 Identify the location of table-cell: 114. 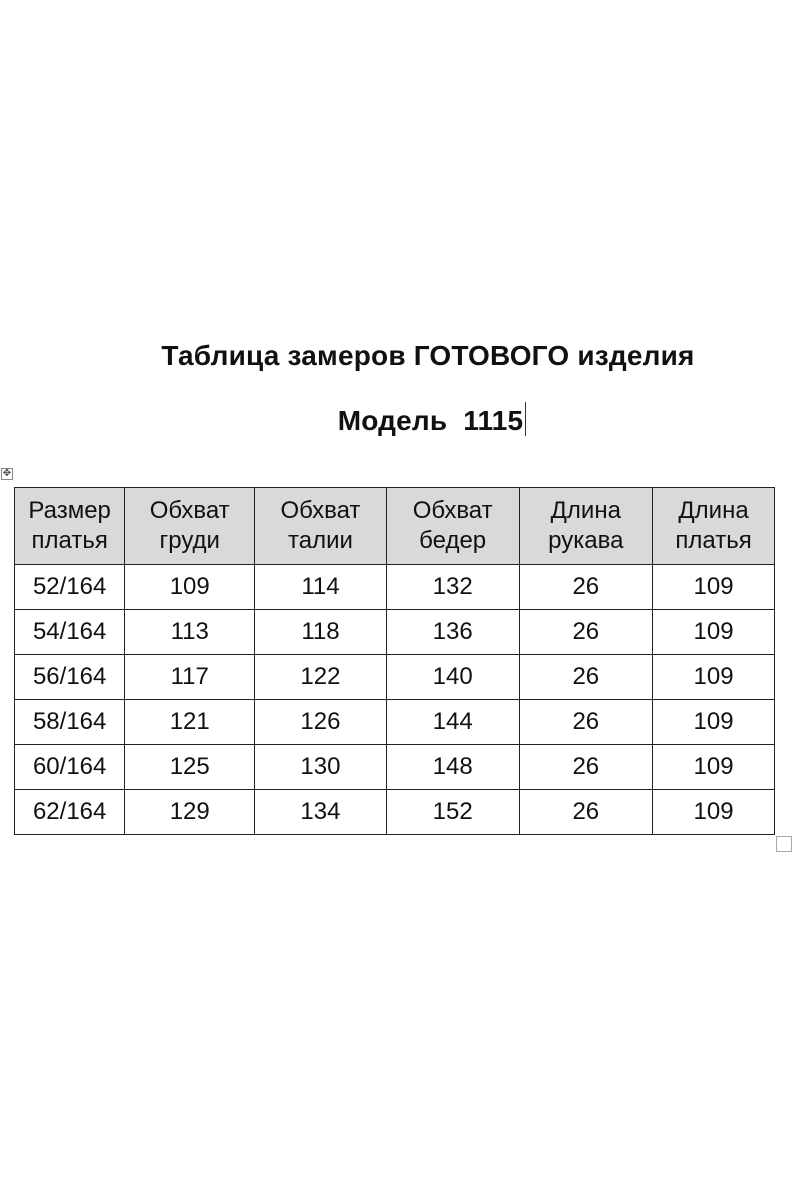
(320, 587).